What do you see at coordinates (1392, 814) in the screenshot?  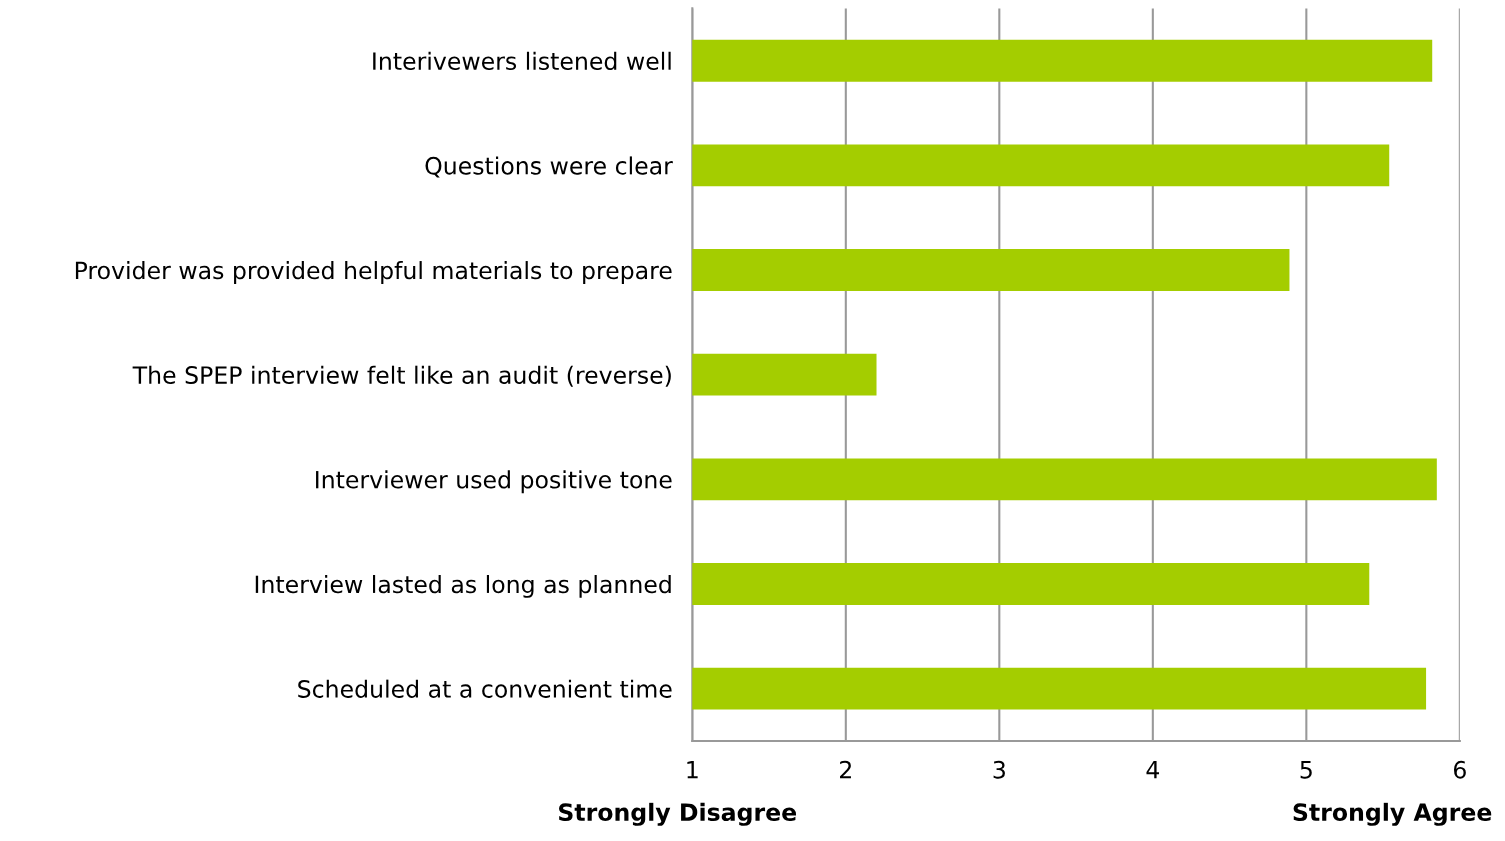 I see `text: Strongly Agree` at bounding box center [1392, 814].